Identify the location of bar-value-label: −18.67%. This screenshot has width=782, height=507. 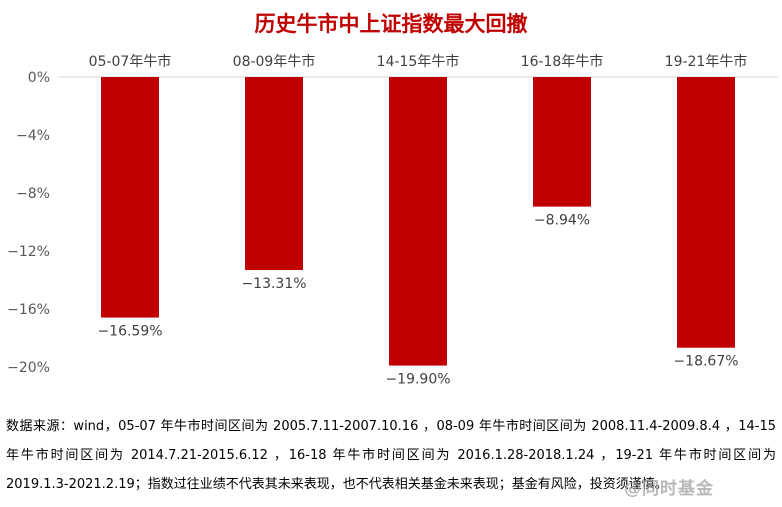
(705, 362).